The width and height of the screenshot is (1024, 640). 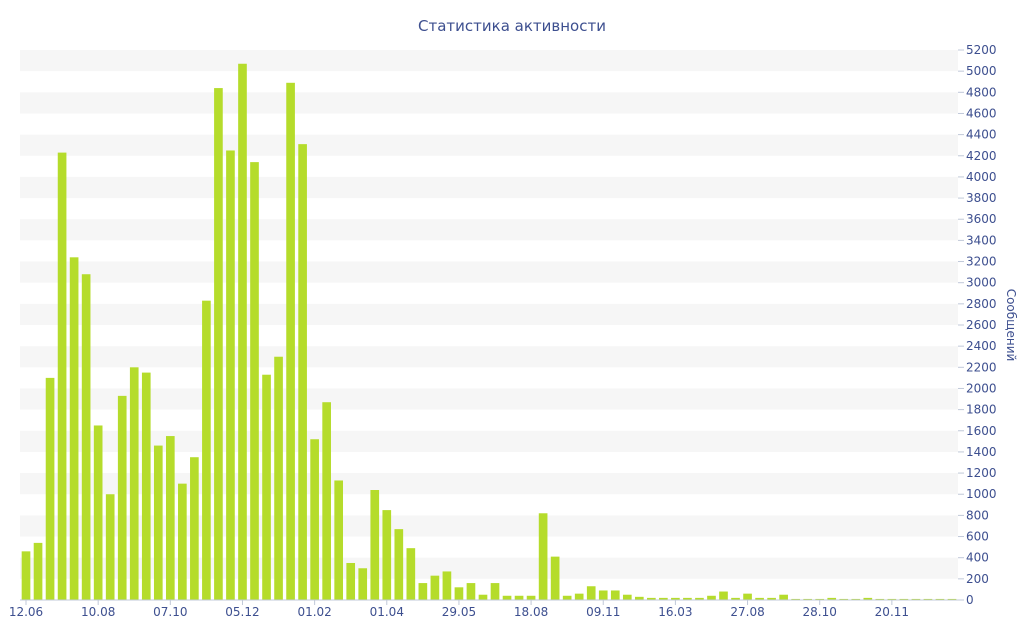 I want to click on y-tick-label: 4200, so click(x=981, y=156).